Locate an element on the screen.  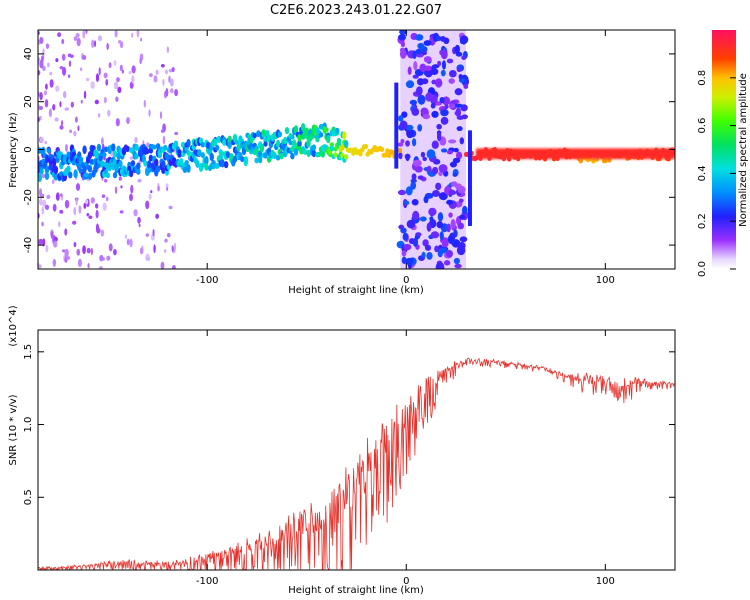
spectrogram-xtick-label: -100 is located at coordinates (207, 280).